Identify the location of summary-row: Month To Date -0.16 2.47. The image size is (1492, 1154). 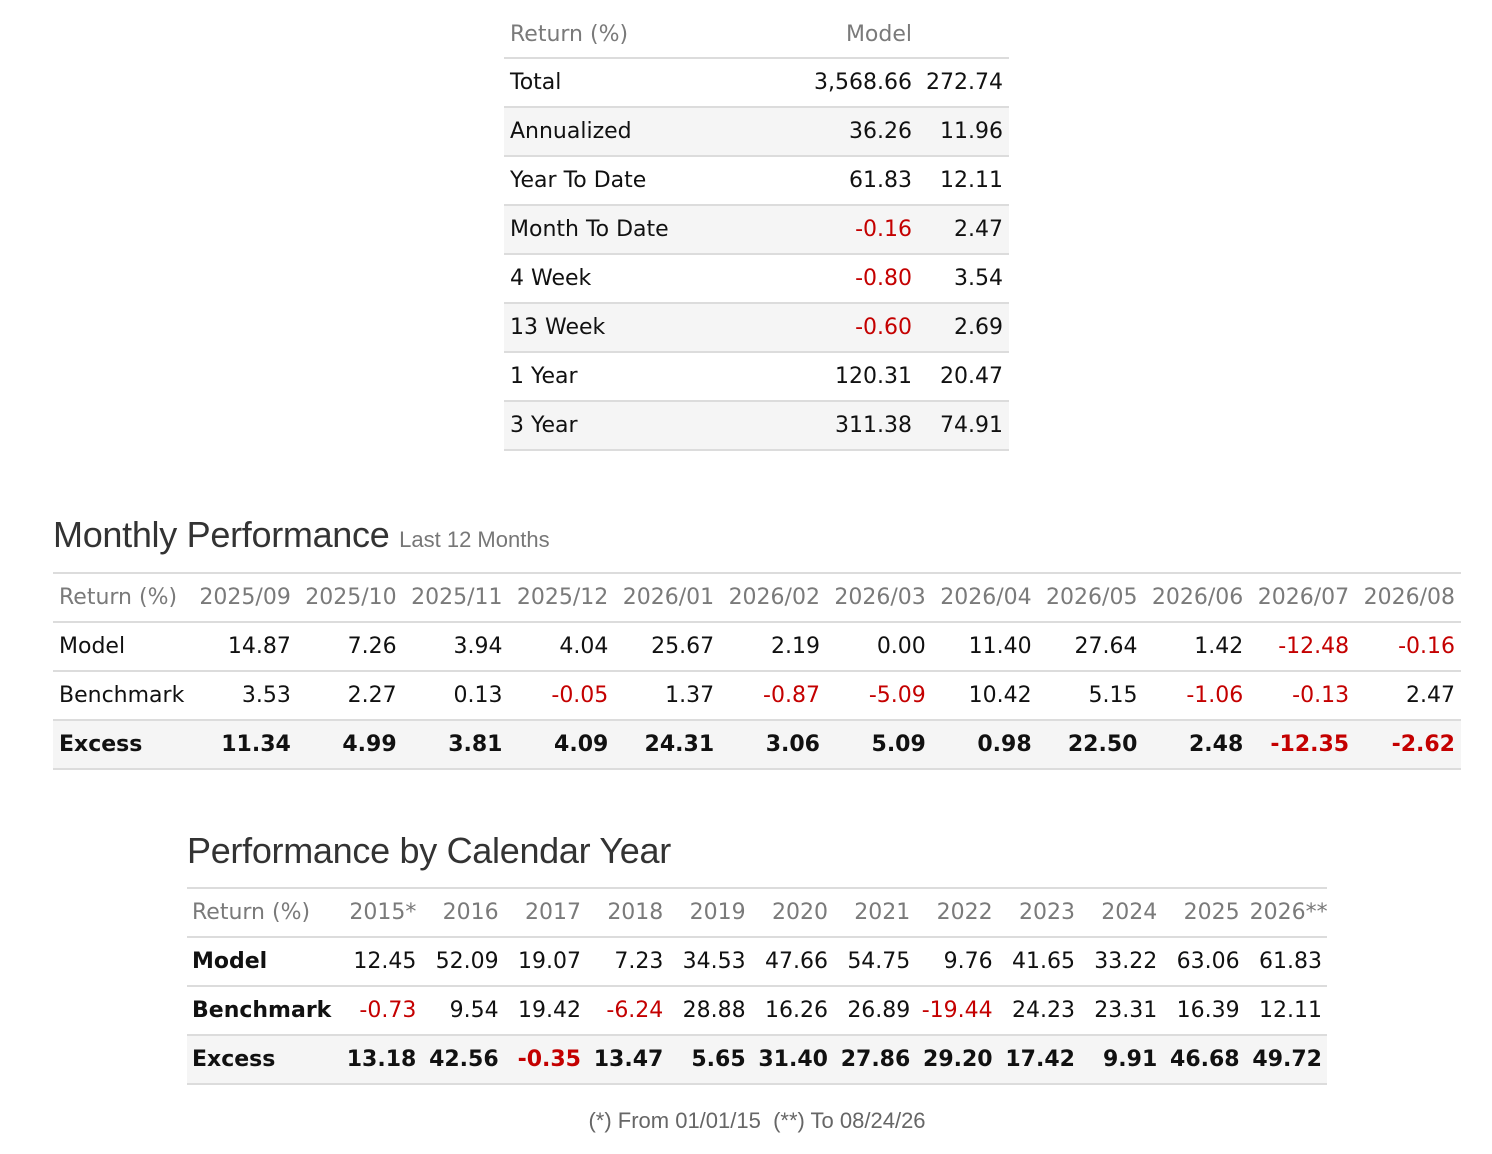
(756, 230).